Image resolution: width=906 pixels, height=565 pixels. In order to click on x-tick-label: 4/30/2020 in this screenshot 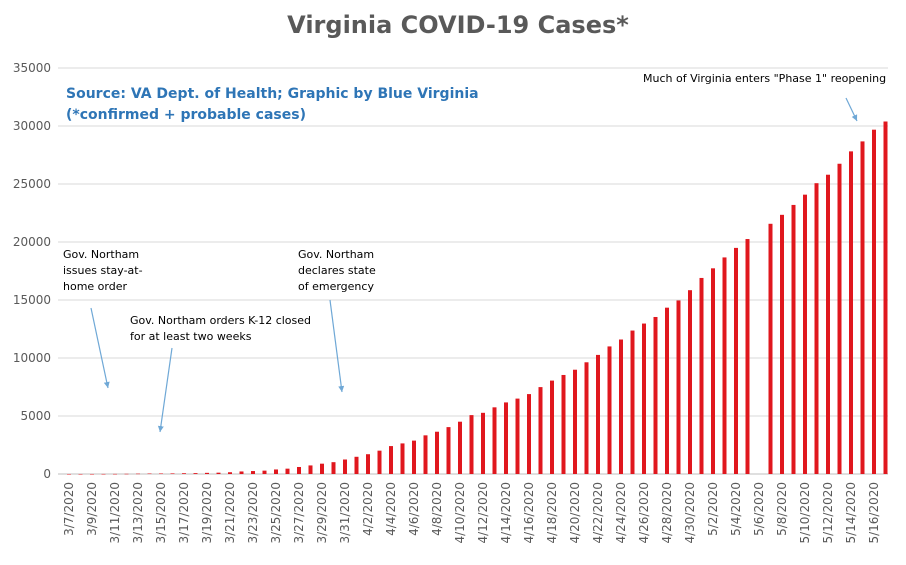, I will do `click(690, 513)`.